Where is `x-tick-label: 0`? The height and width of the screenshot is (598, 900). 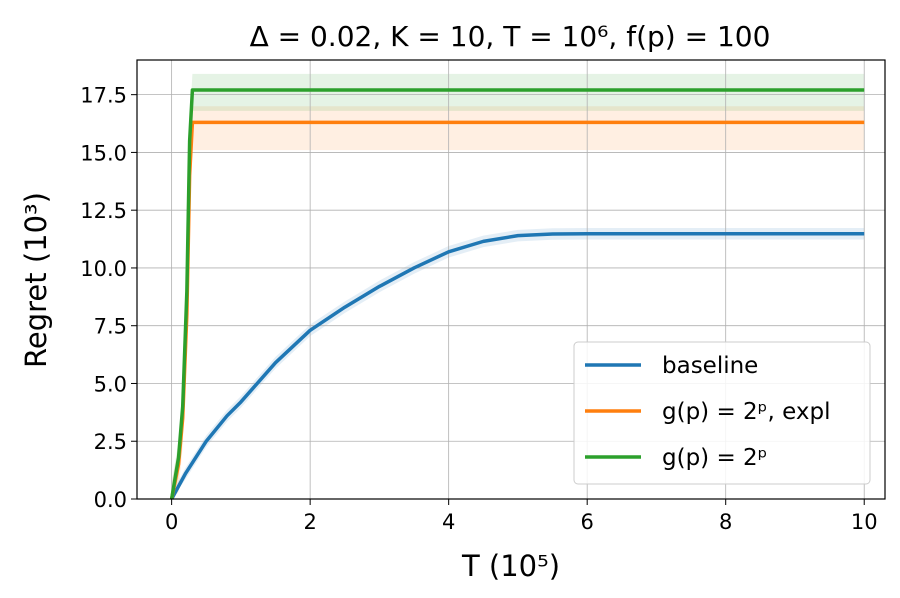 x-tick-label: 0 is located at coordinates (171, 522).